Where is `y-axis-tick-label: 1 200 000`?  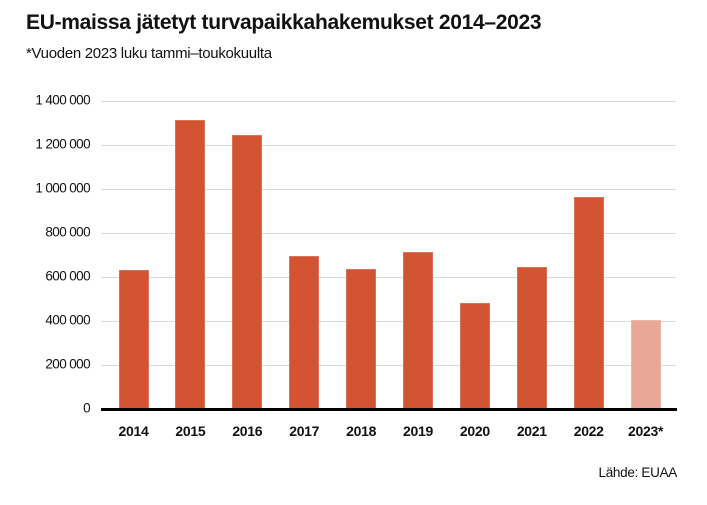 y-axis-tick-label: 1 200 000 is located at coordinates (62, 144).